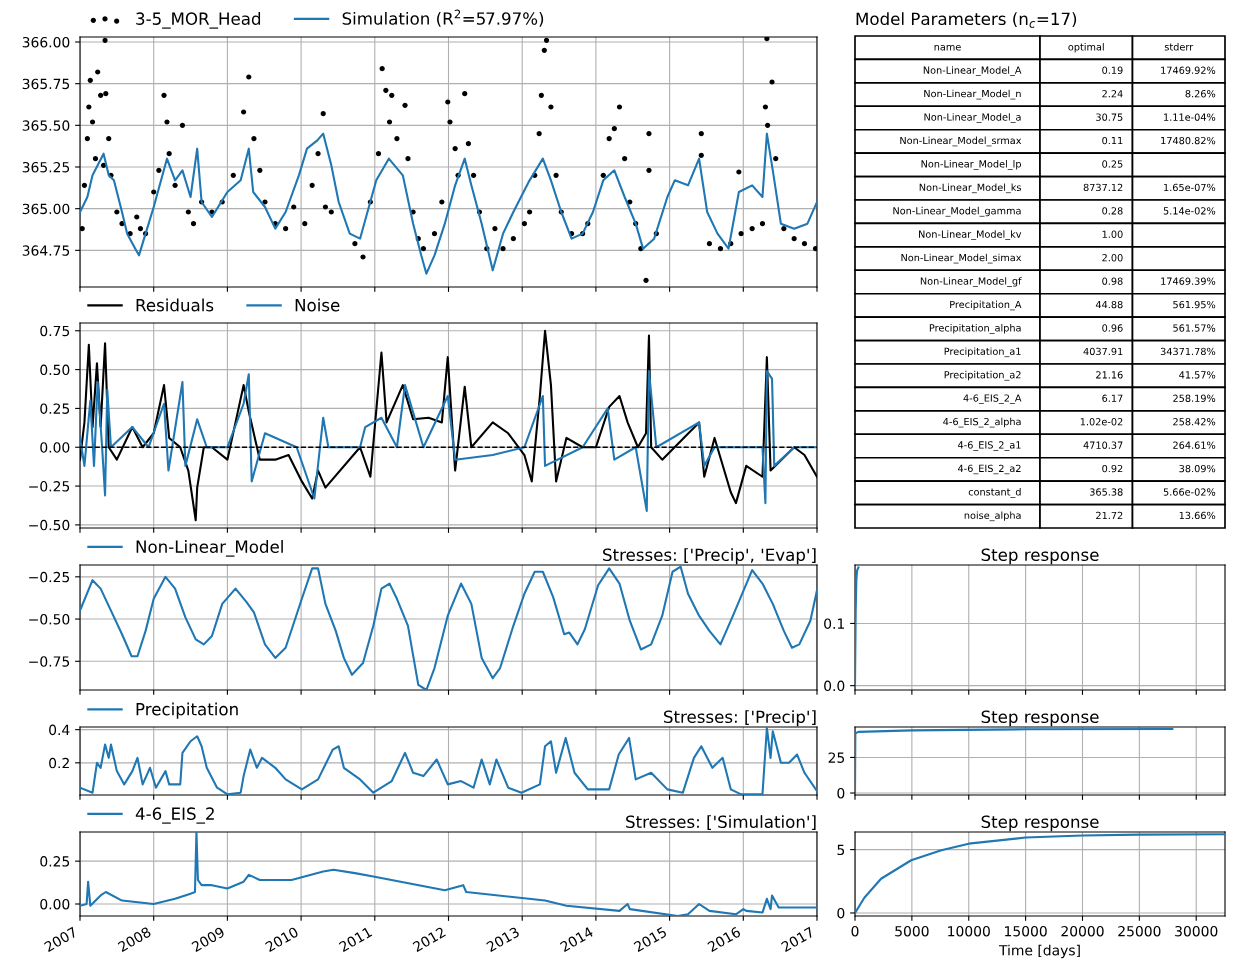  Describe the element at coordinates (55, 331) in the screenshot. I see `y-tick-label: 0.75` at that location.